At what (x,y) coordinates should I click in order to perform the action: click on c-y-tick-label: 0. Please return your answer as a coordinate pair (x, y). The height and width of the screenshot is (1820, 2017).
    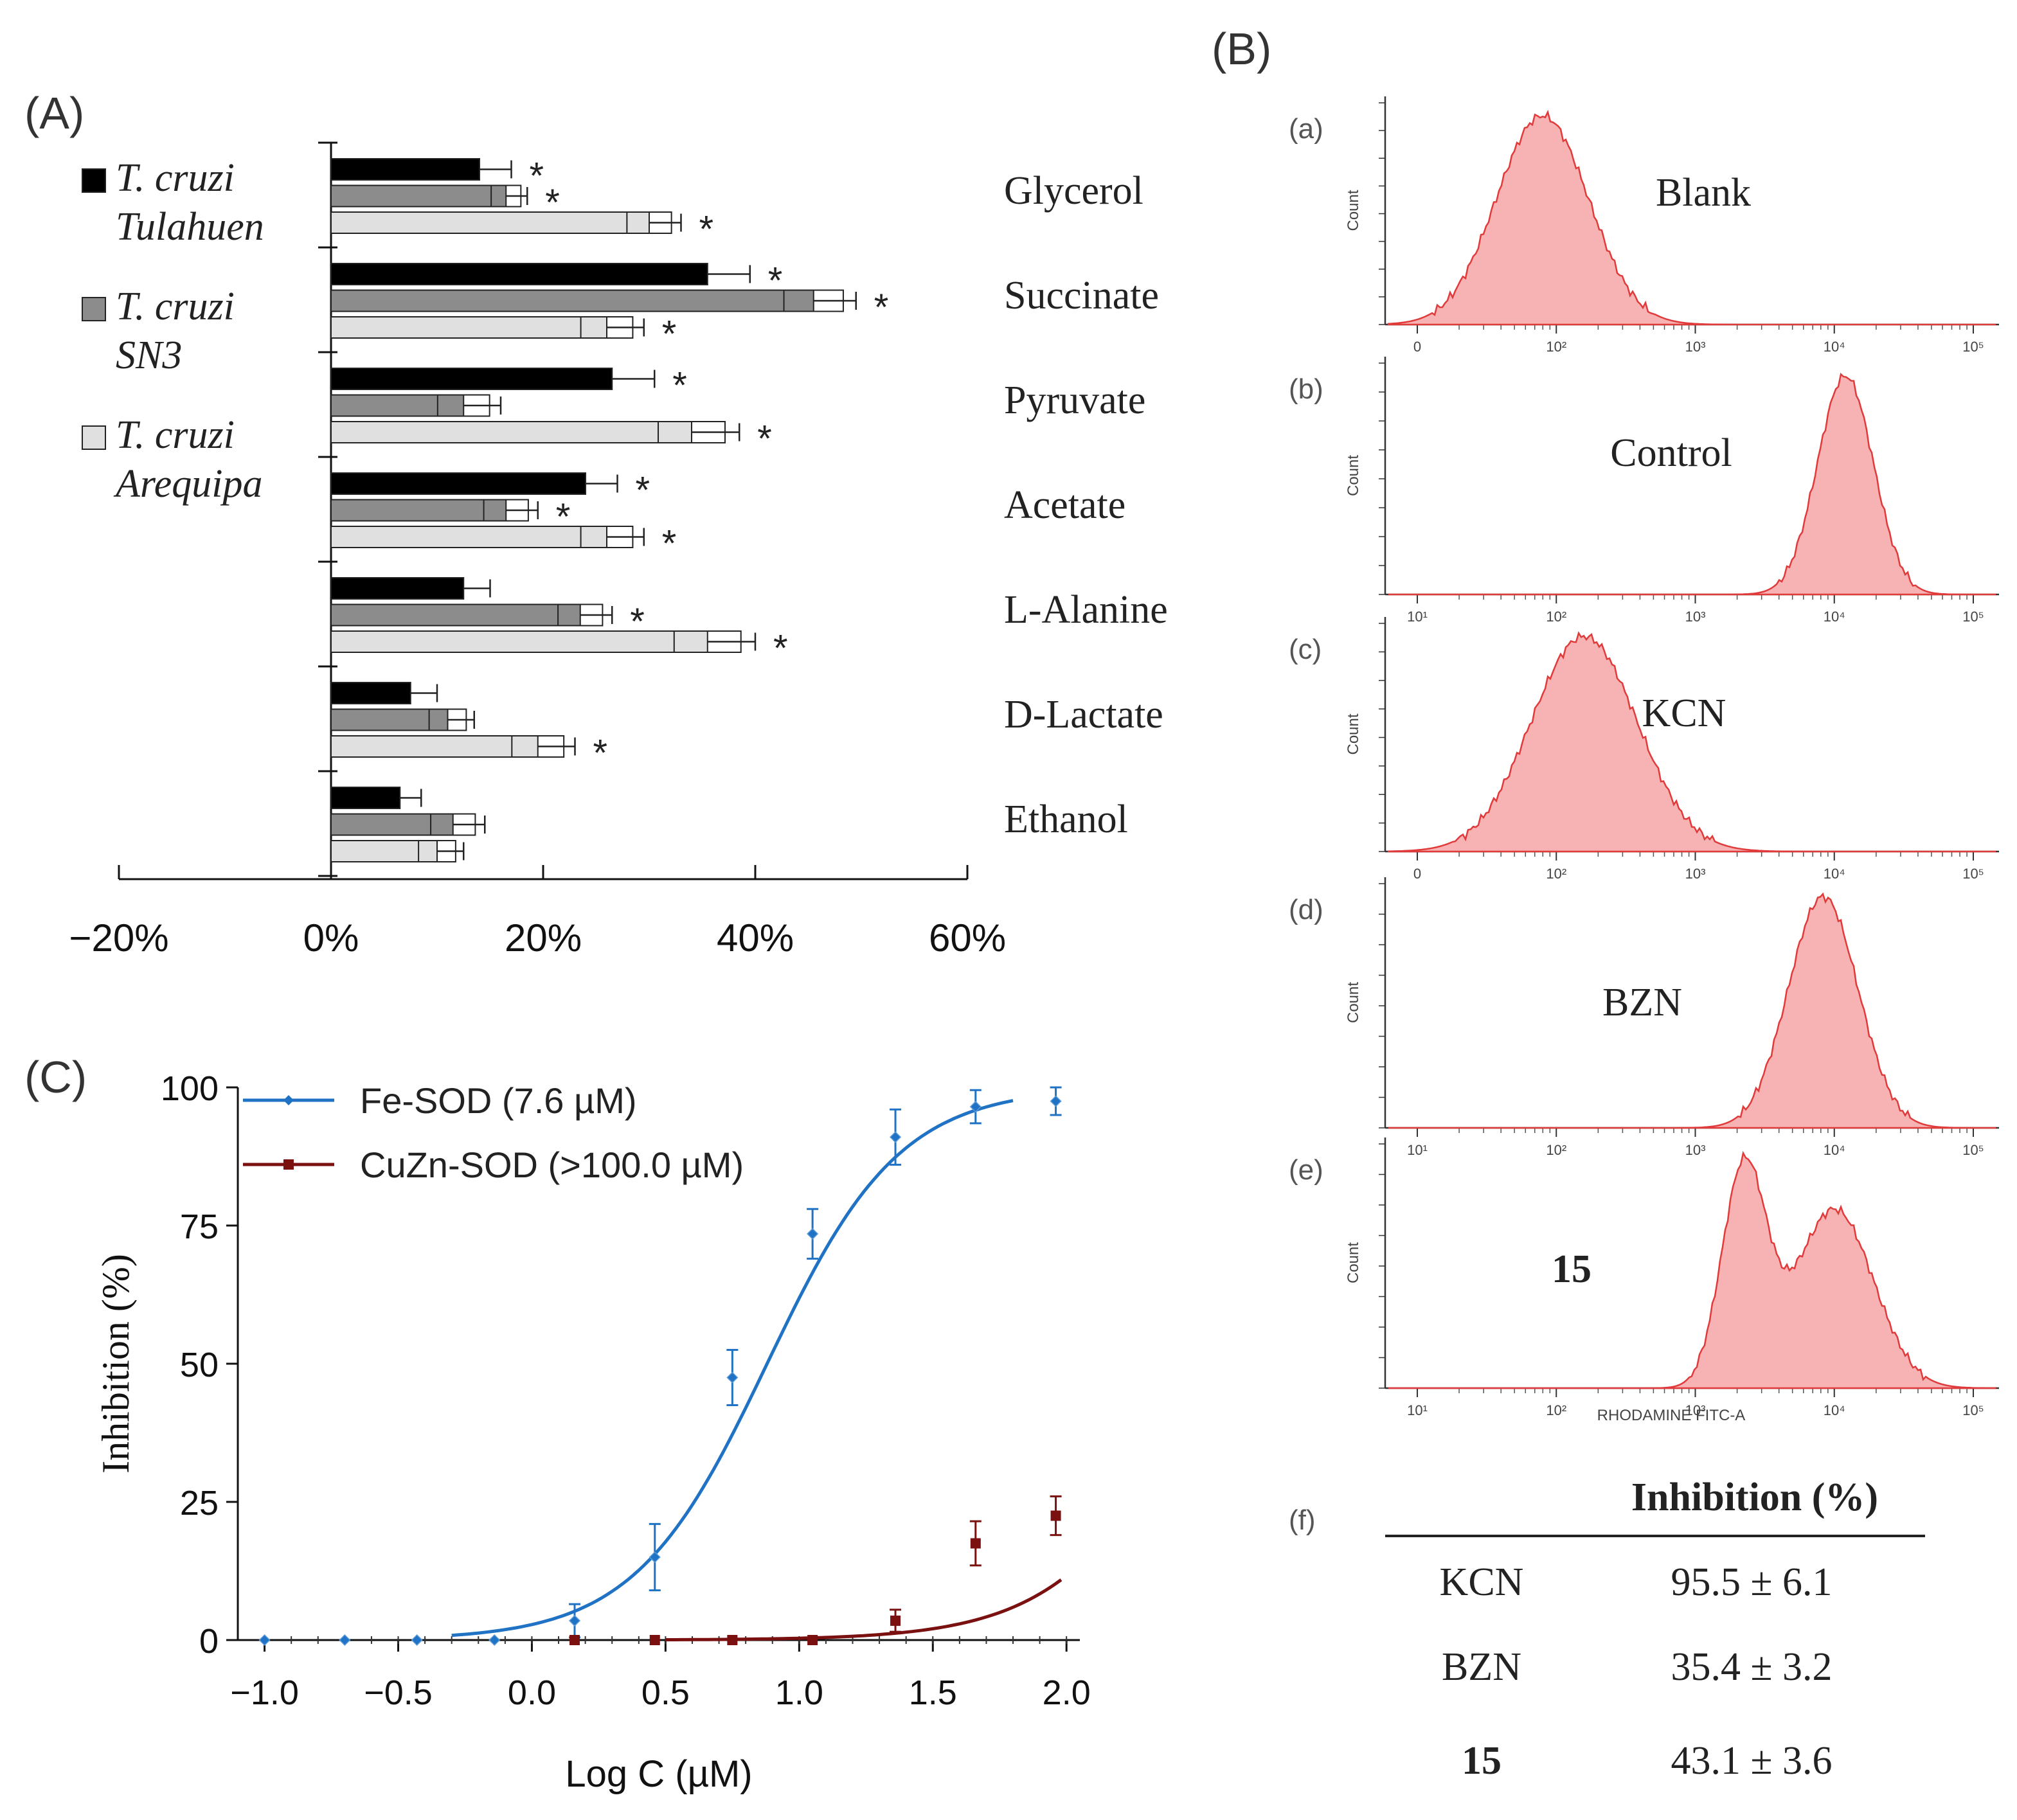
    Looking at the image, I should click on (209, 1641).